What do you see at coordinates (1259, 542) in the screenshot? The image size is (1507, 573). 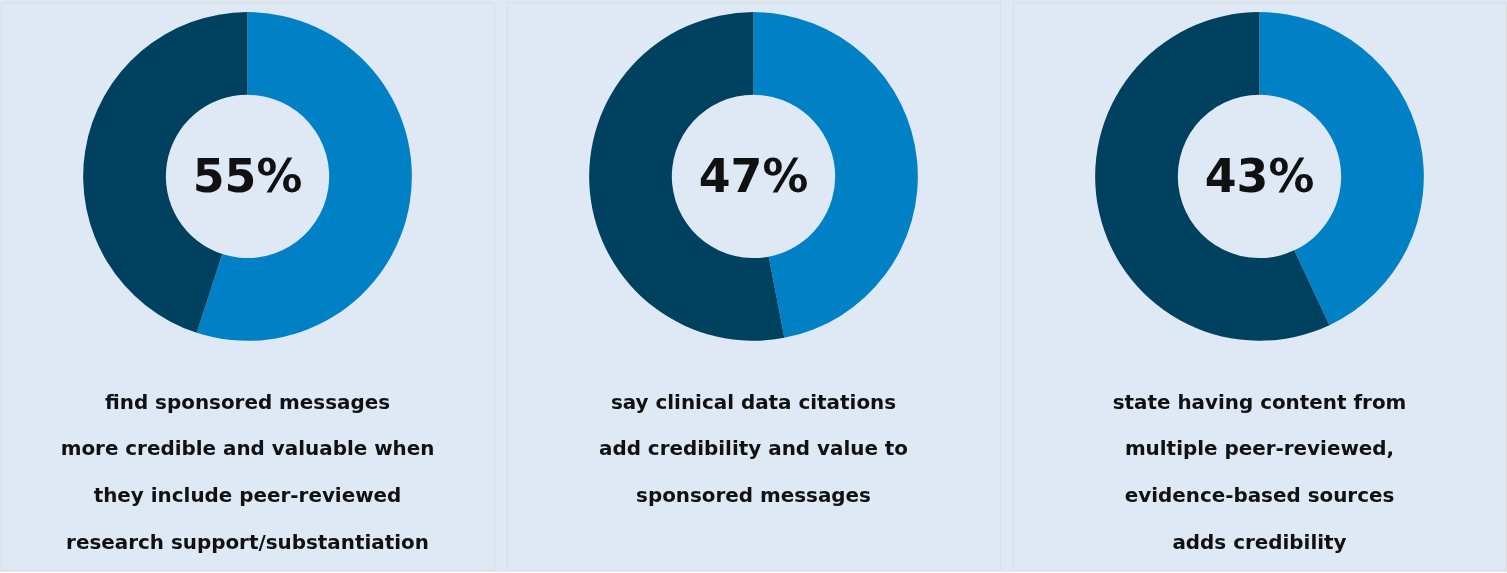 I see `text: adds credibility` at bounding box center [1259, 542].